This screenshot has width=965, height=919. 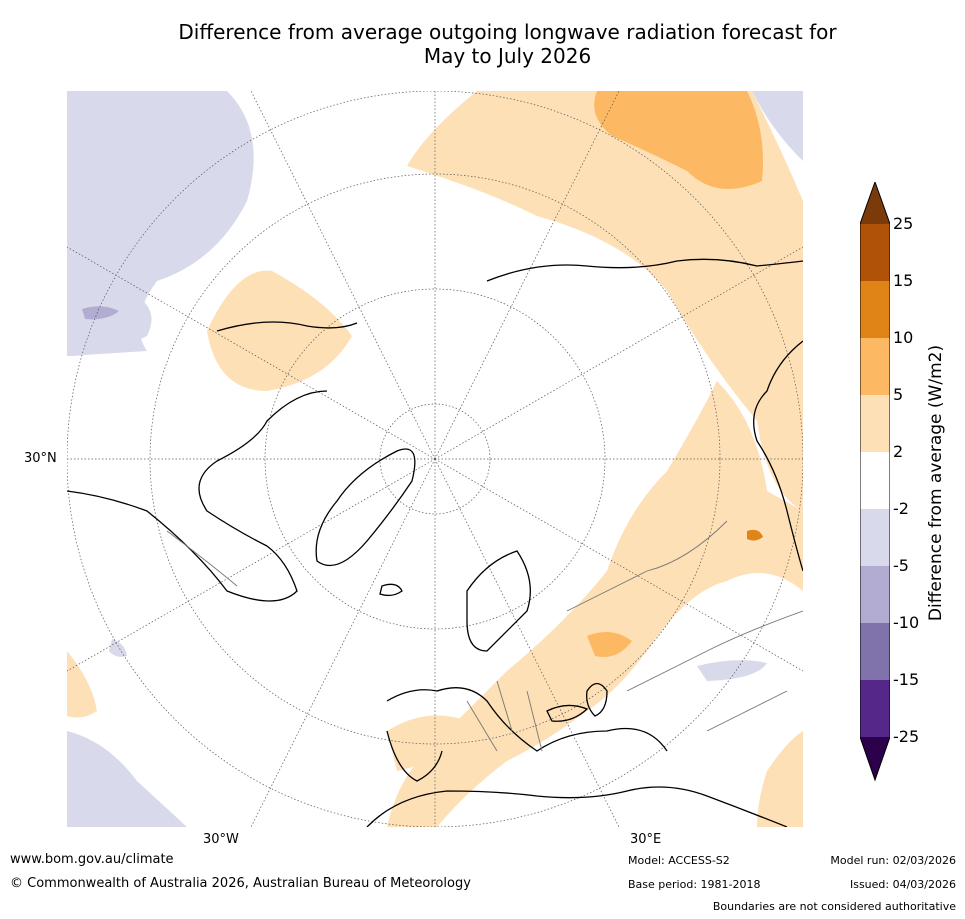 I want to click on region-atlantic-small, so click(x=82, y=684).